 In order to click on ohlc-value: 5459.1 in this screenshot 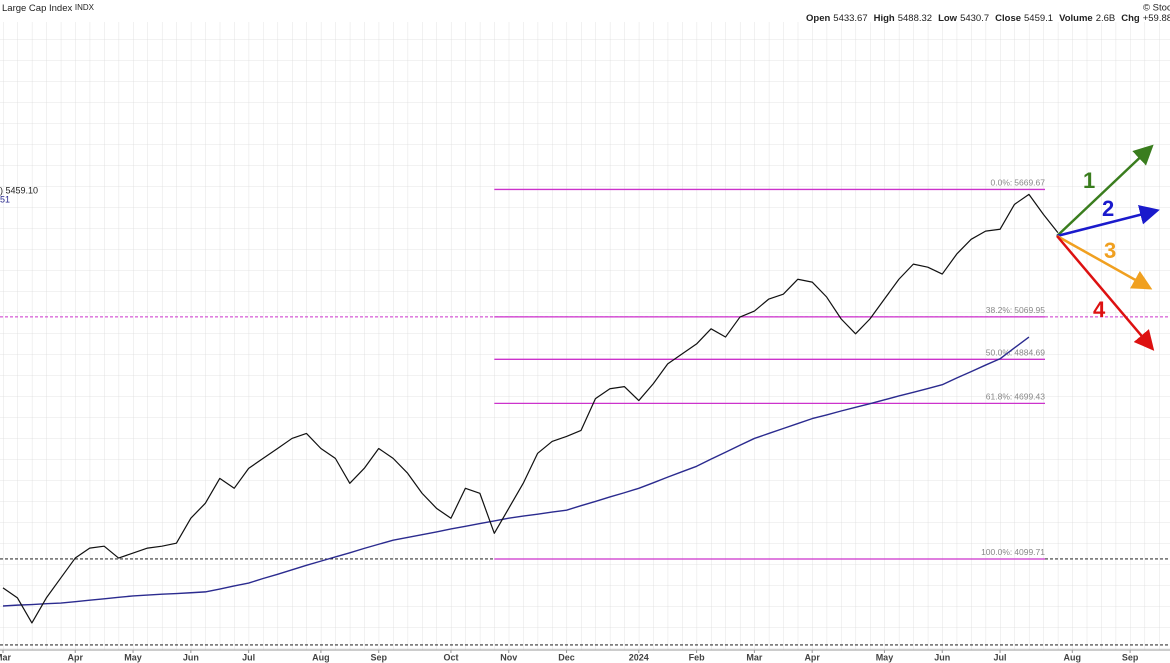, I will do `click(1038, 18)`.